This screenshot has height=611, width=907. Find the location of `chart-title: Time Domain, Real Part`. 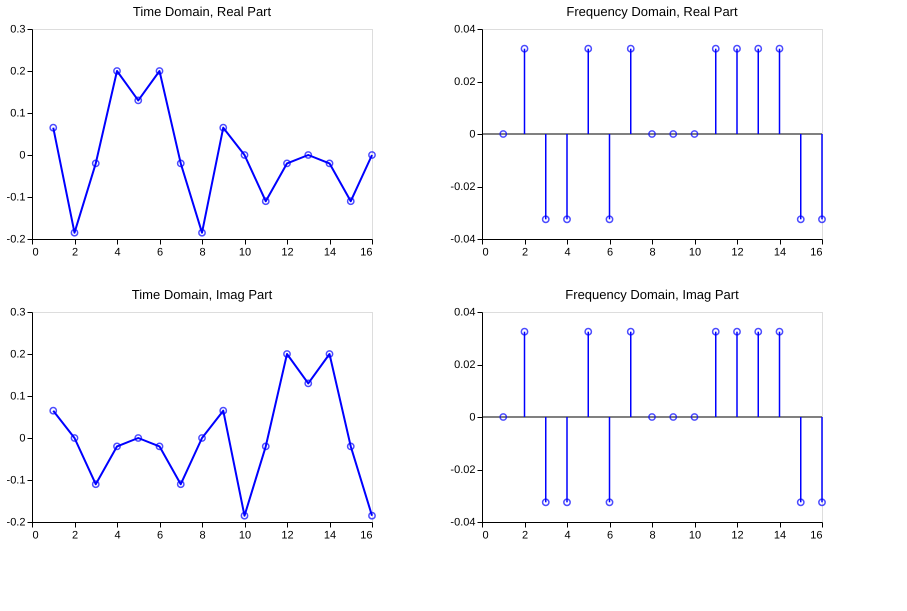

chart-title: Time Domain, Real Part is located at coordinates (202, 11).